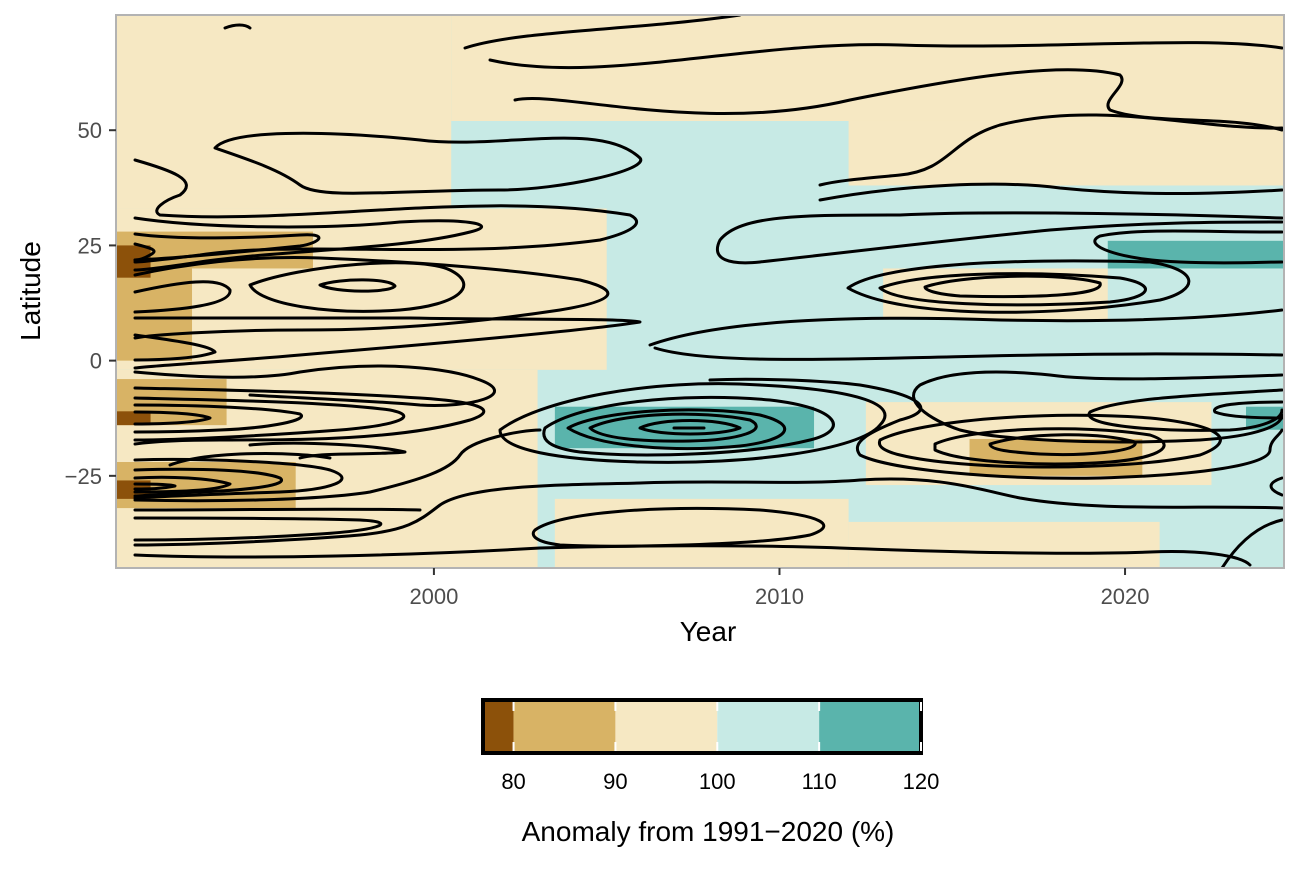  I want to click on legend-label: 90, so click(615, 781).